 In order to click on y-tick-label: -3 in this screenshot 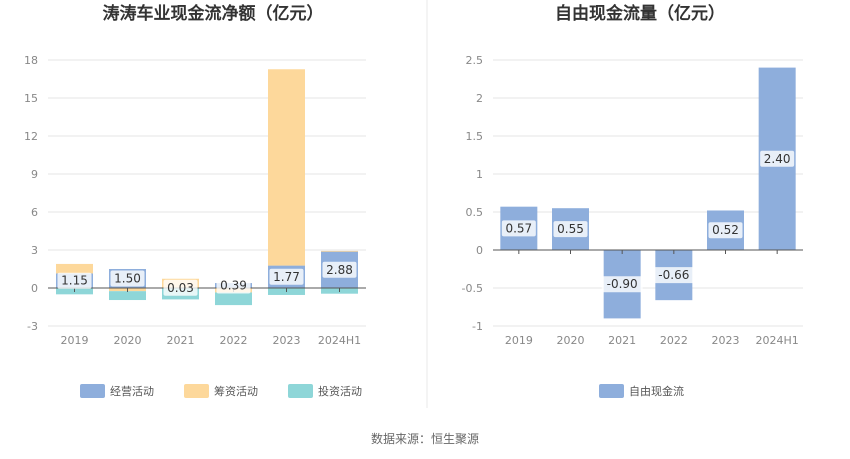, I will do `click(32, 326)`.